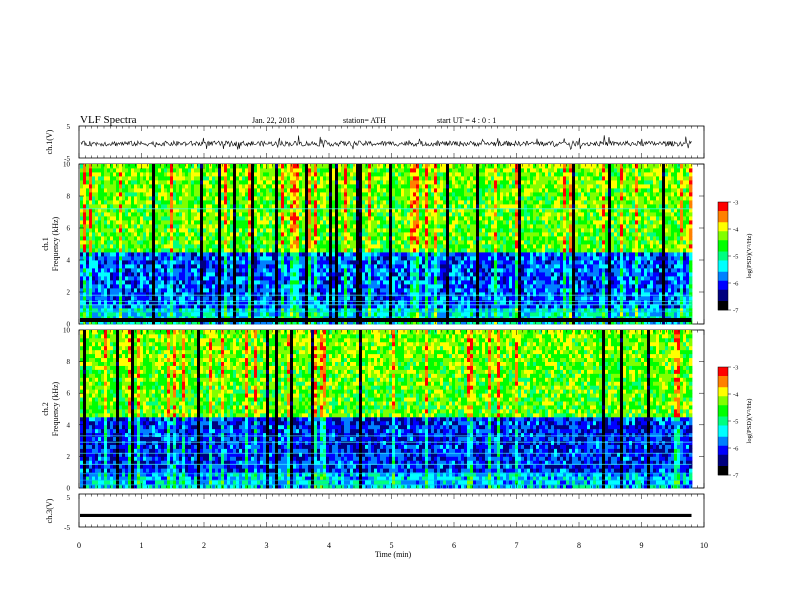  What do you see at coordinates (273, 120) in the screenshot?
I see `date-label: Jan. 22, 2018` at bounding box center [273, 120].